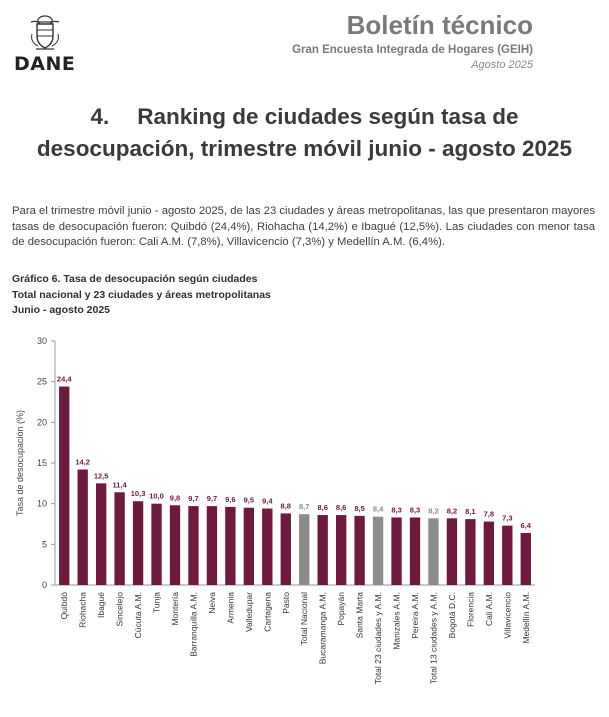 Image resolution: width=609 pixels, height=717 pixels. I want to click on y-tick-label: 25, so click(42, 382).